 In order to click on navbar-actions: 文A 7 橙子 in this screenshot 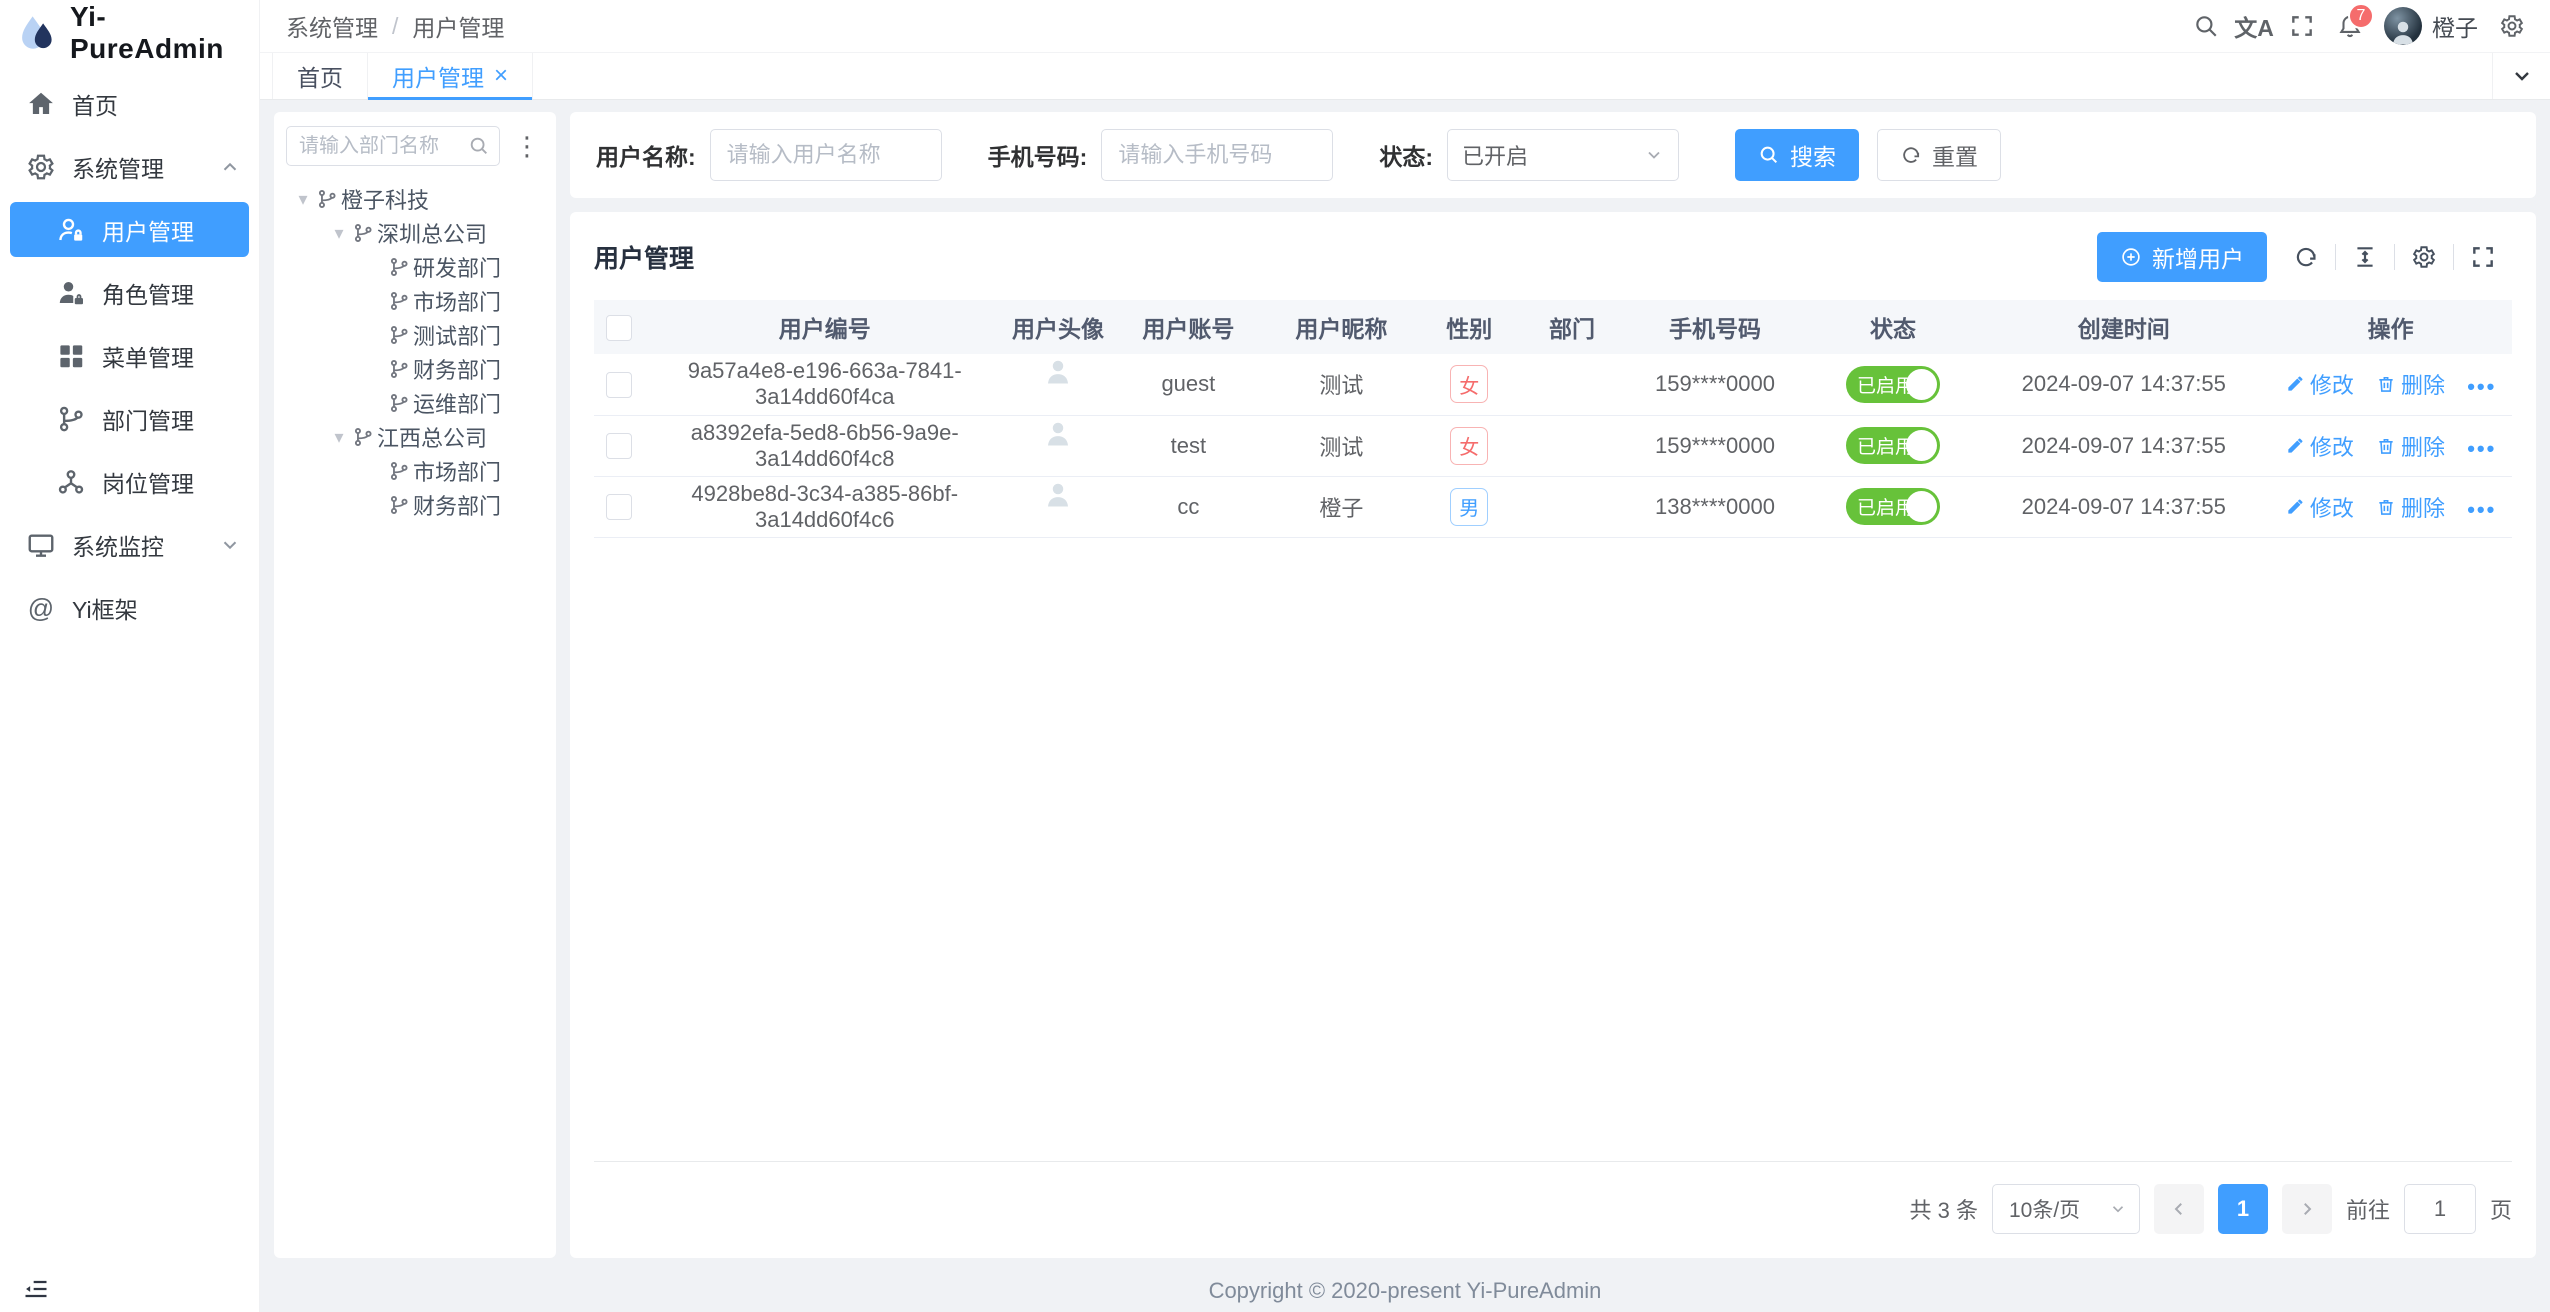, I will do `click(2359, 26)`.